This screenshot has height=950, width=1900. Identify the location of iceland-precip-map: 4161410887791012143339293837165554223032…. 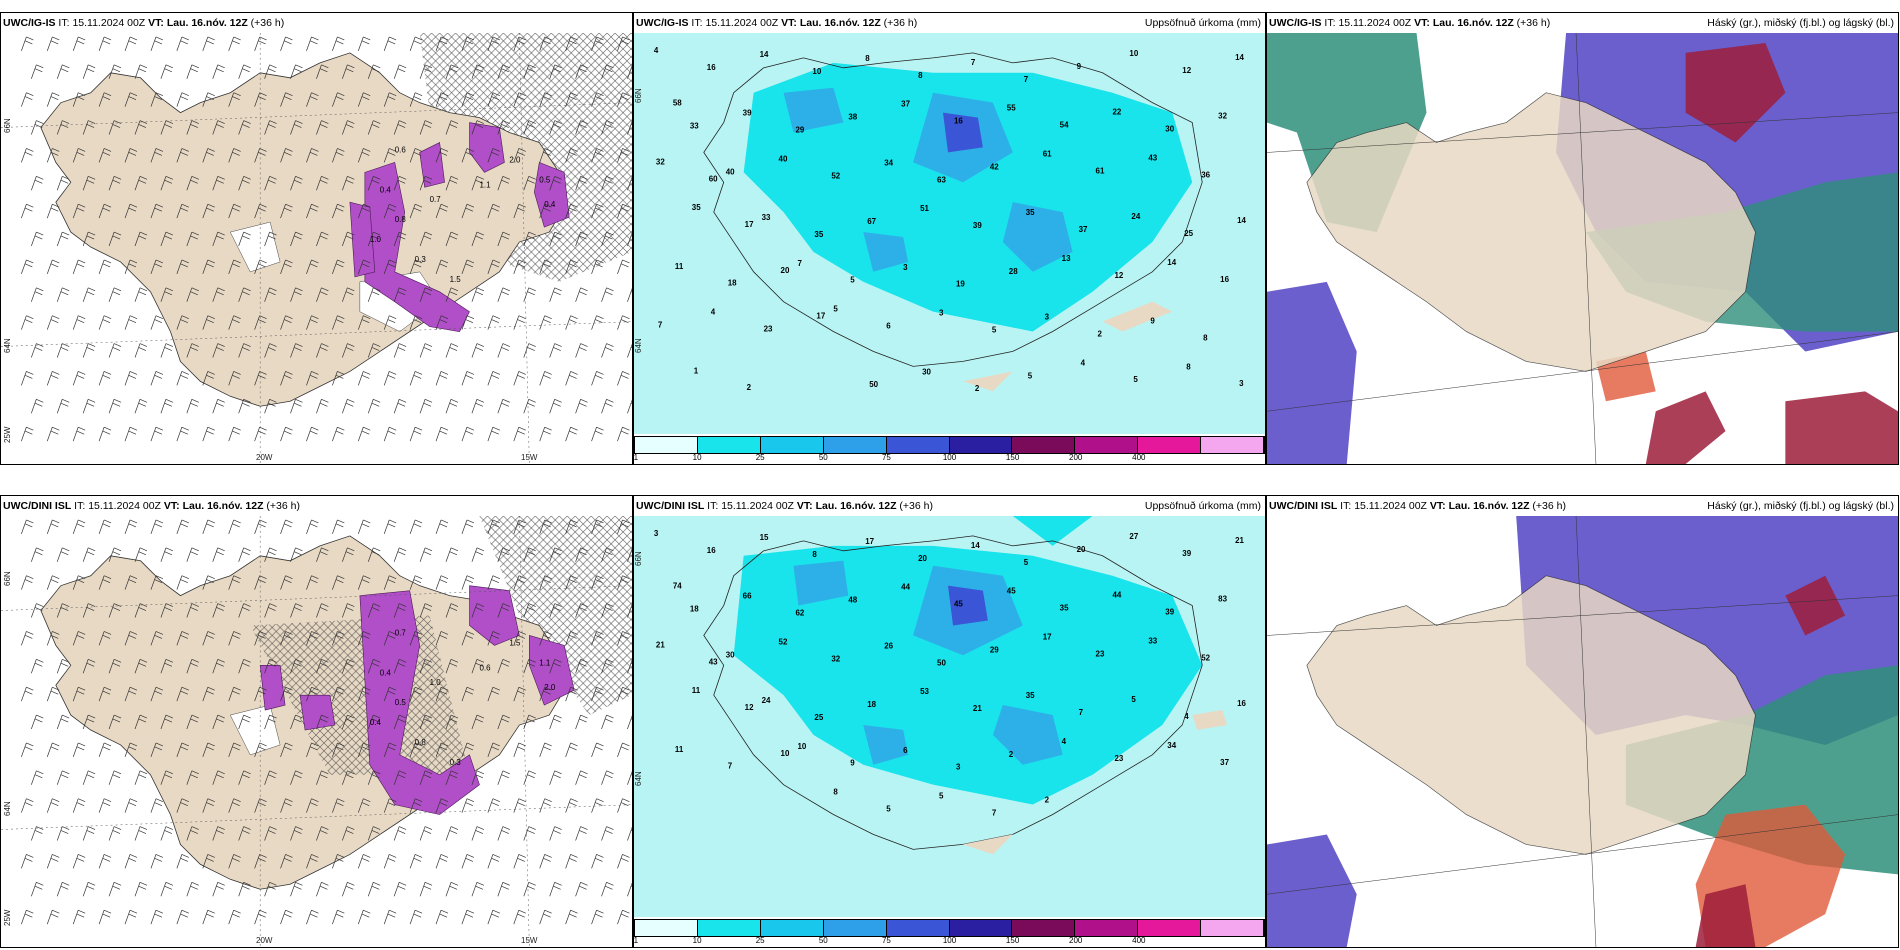
(949, 233).